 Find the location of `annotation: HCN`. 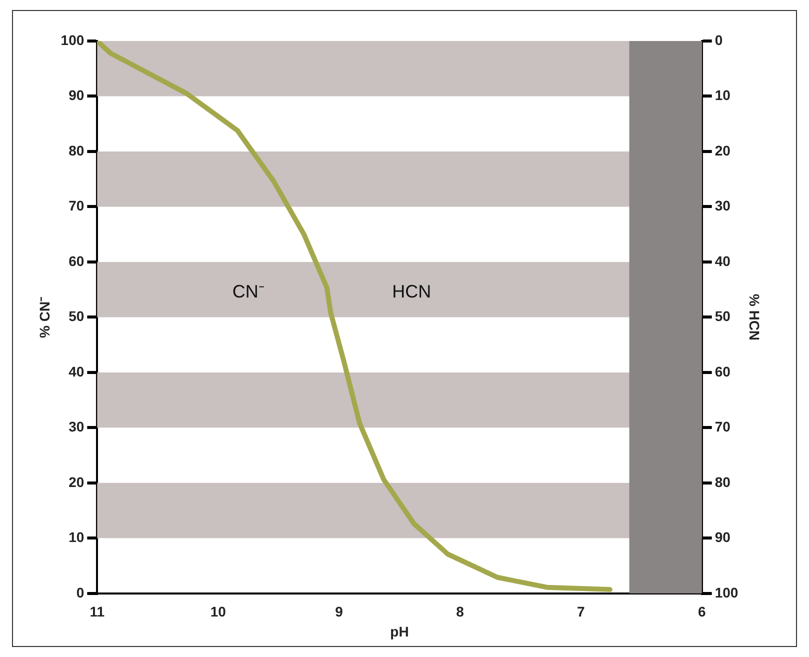

annotation: HCN is located at coordinates (412, 291).